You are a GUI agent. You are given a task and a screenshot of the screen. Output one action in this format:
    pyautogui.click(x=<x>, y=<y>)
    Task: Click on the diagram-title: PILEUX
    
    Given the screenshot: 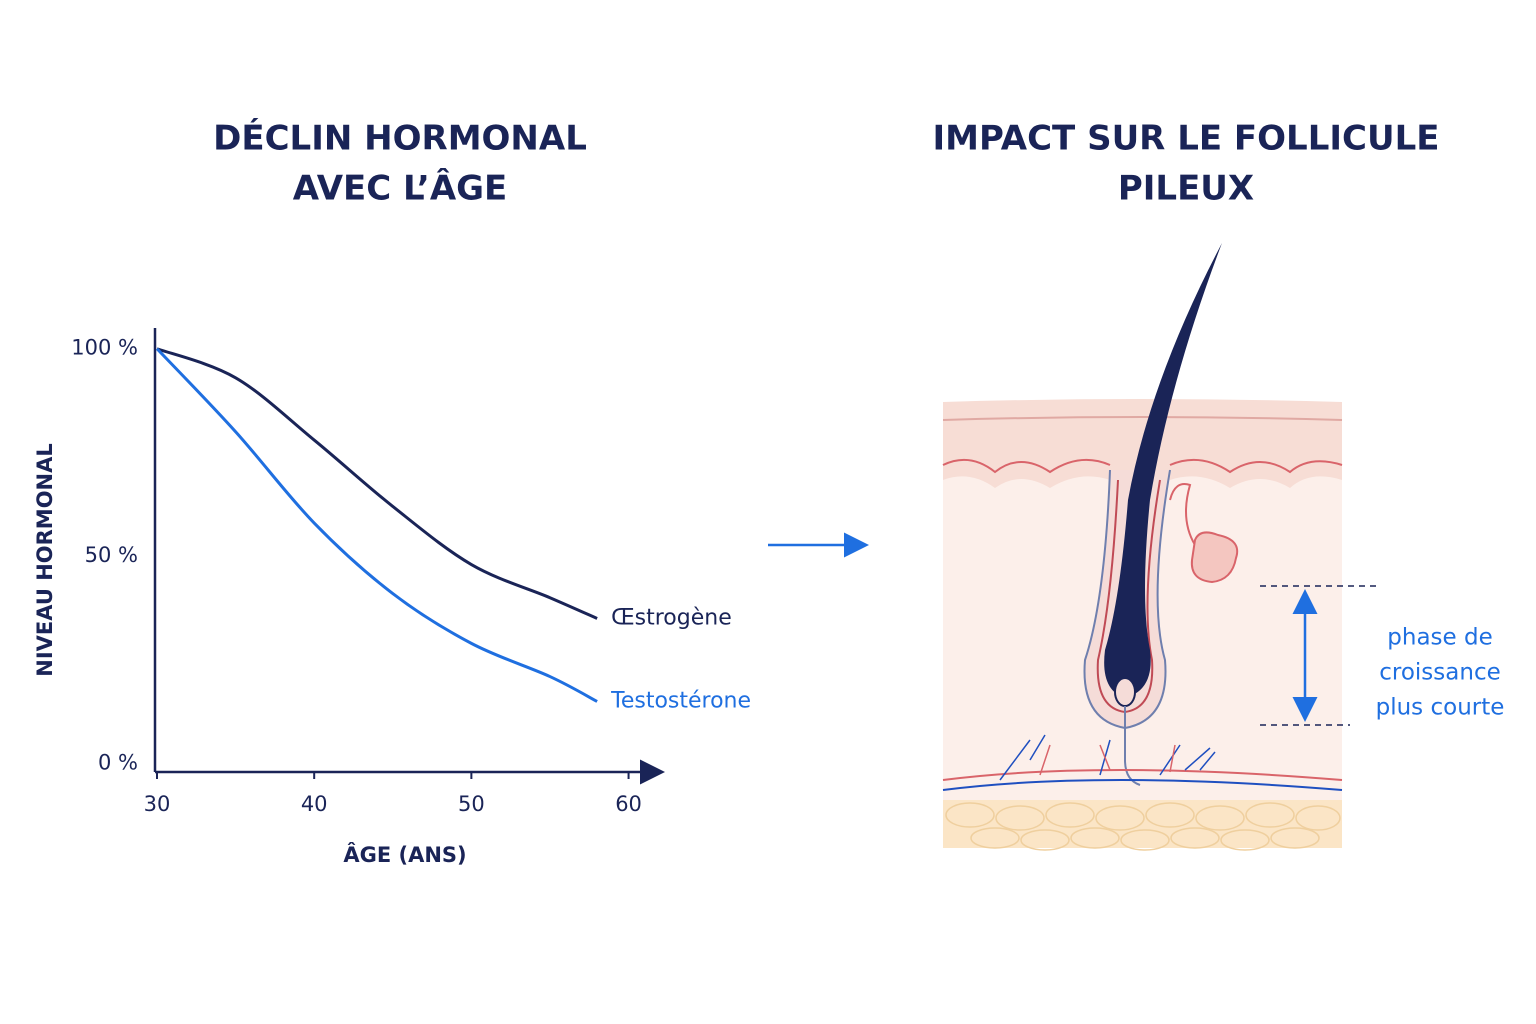 What is the action you would take?
    pyautogui.click(x=1186, y=189)
    